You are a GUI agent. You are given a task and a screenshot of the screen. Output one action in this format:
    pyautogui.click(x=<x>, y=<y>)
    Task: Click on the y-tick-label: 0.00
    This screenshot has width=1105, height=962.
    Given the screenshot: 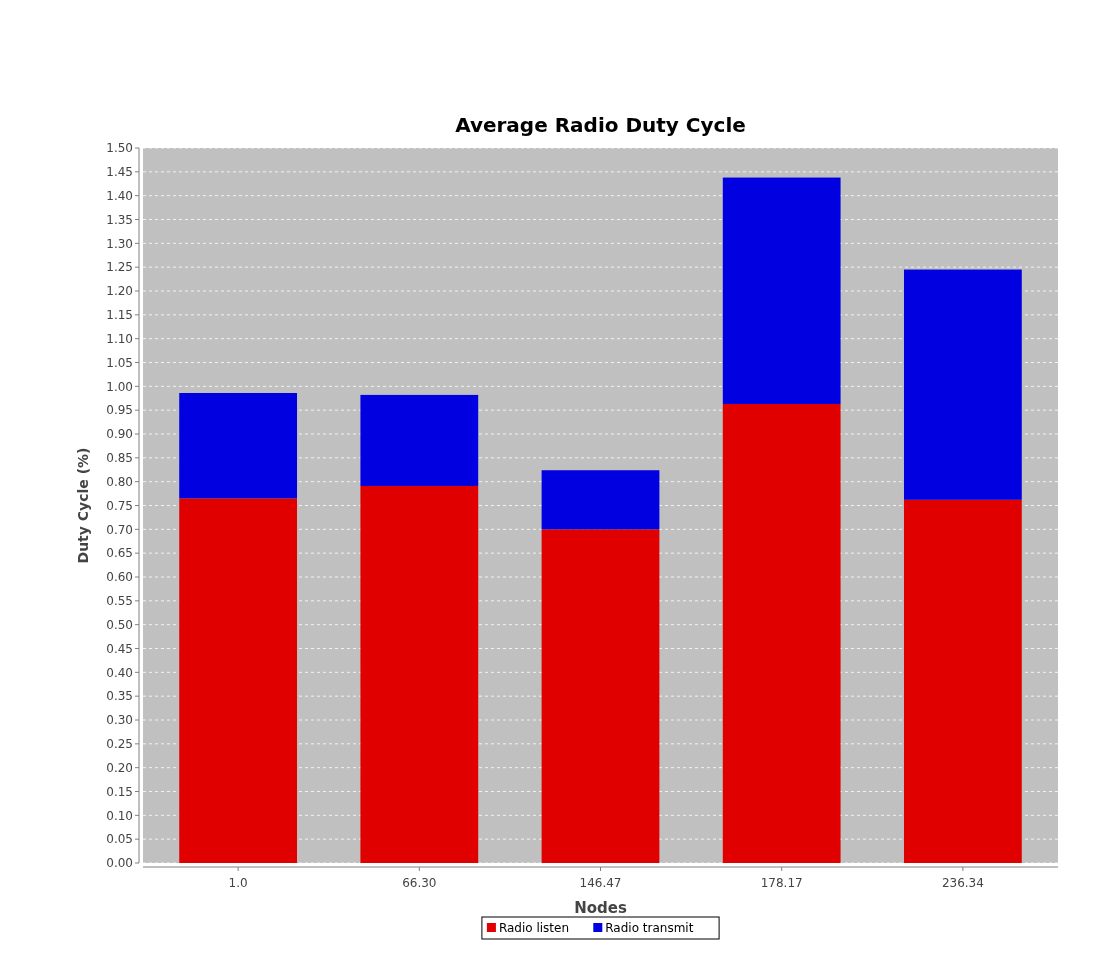 What is the action you would take?
    pyautogui.click(x=119, y=863)
    